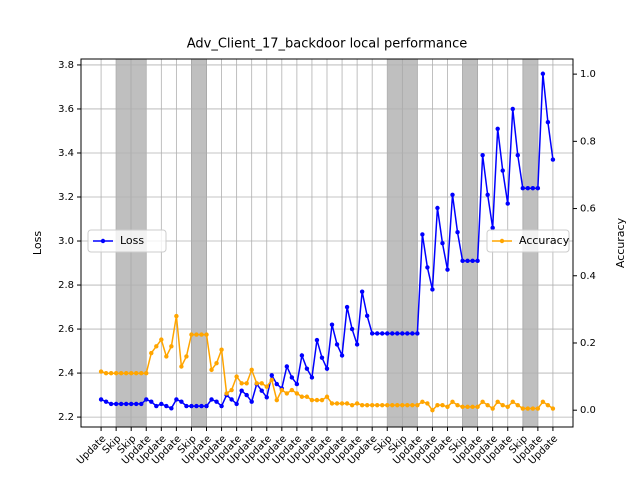  Describe the element at coordinates (66, 109) in the screenshot. I see `y-tick-label: 3.6` at that location.